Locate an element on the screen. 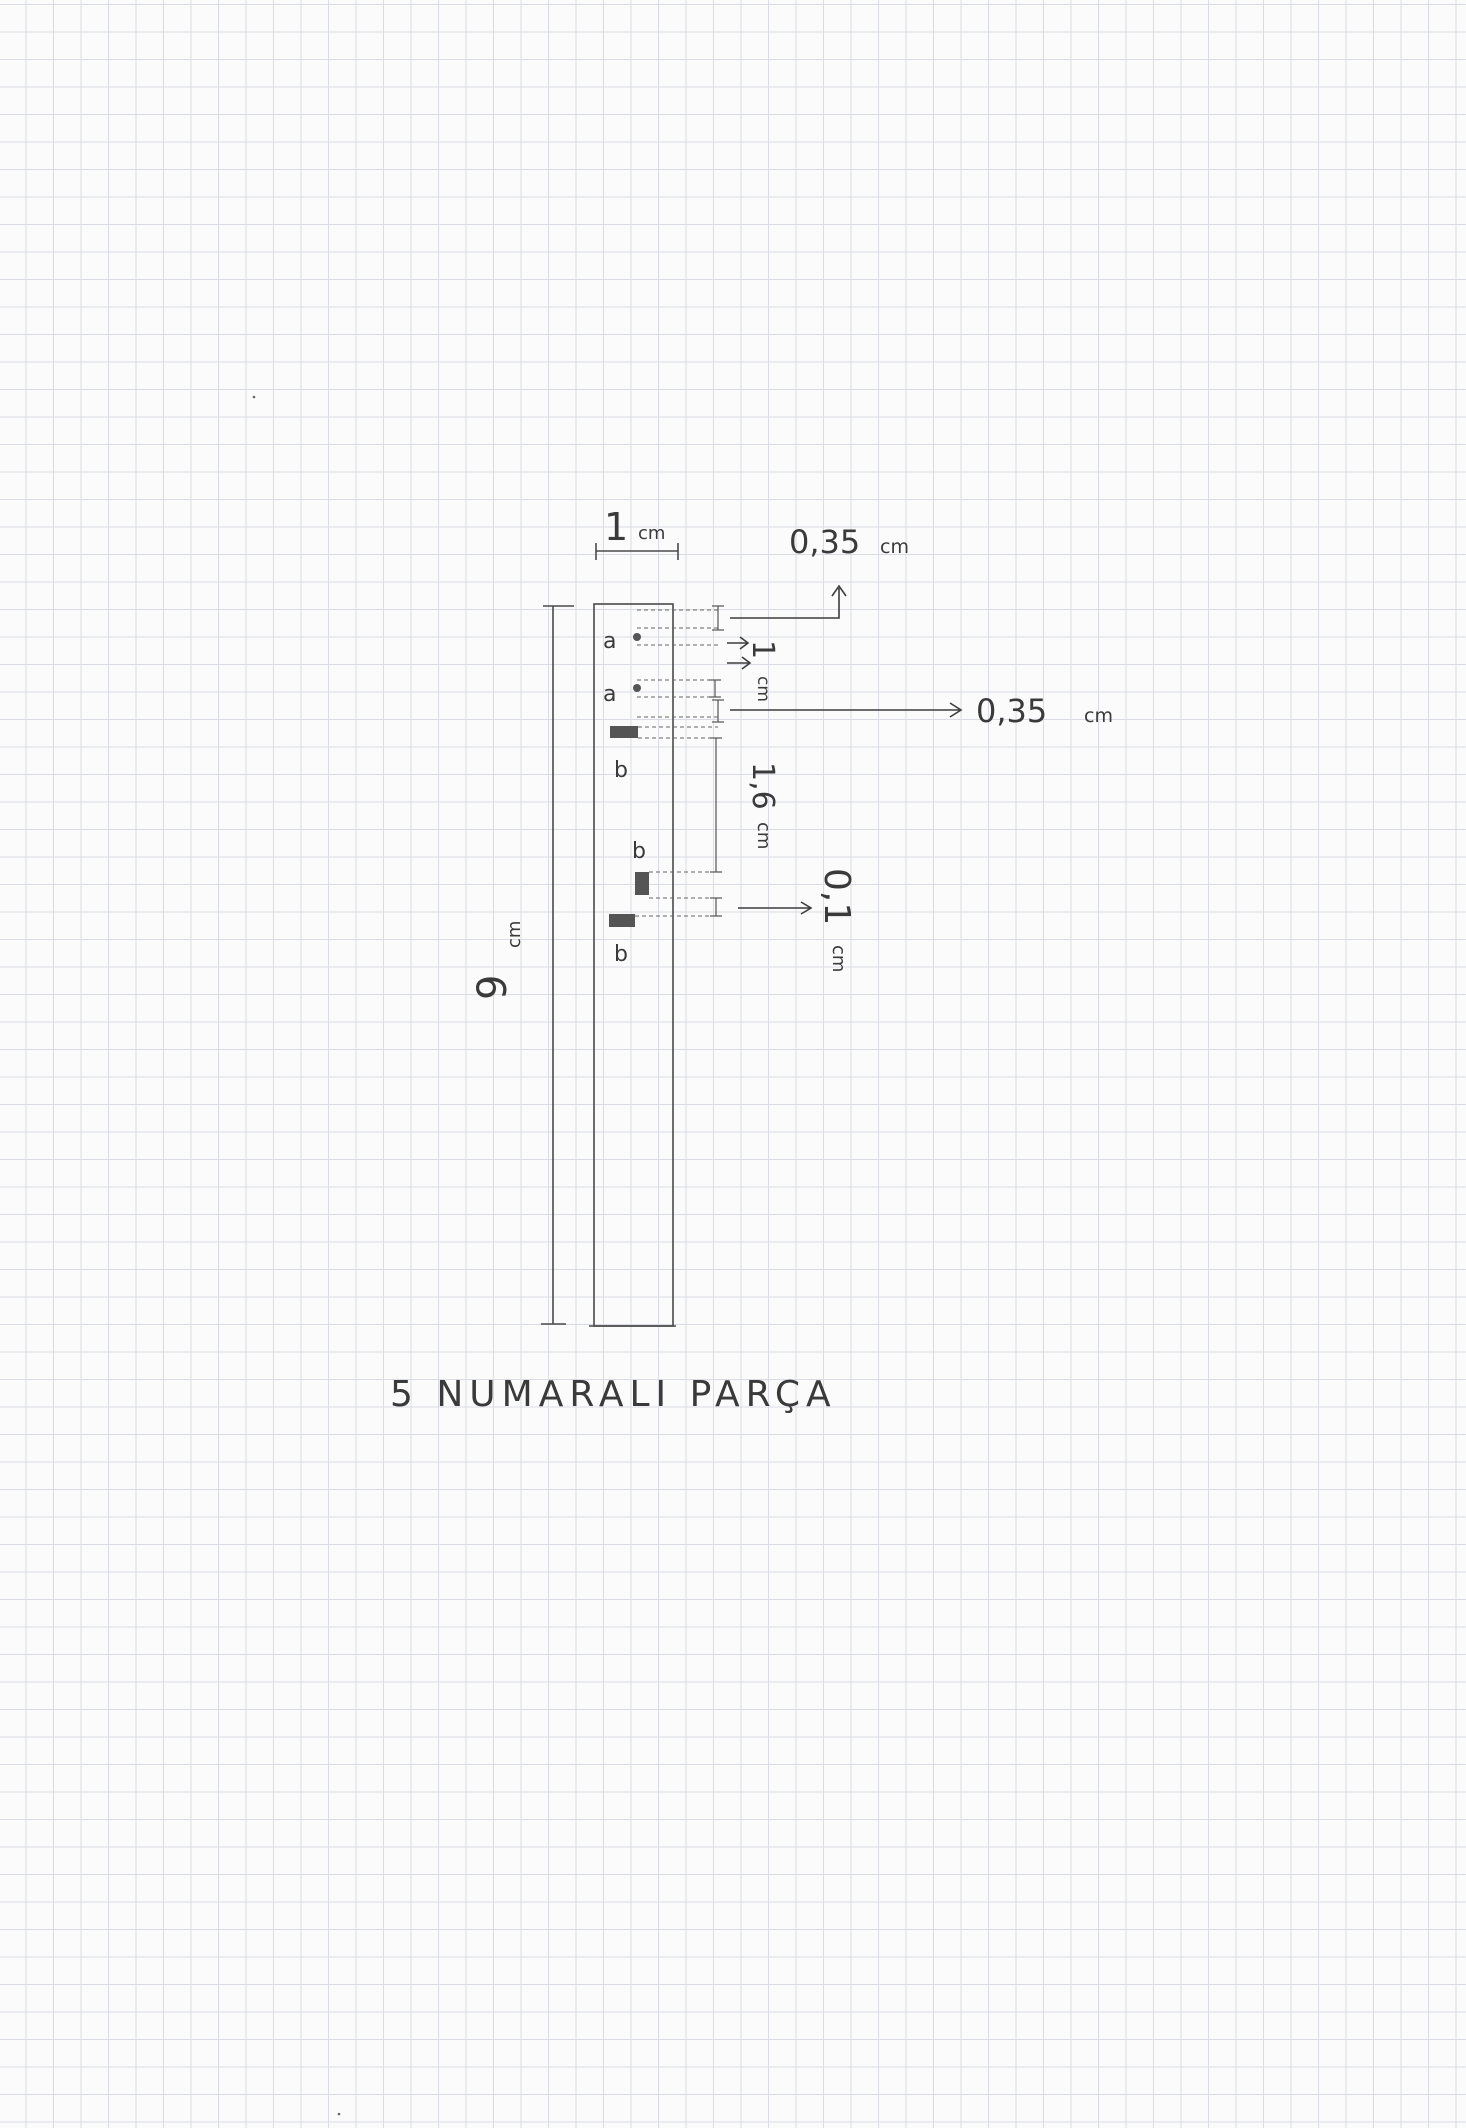 This screenshot has width=1466, height=2128. b-gap-unit: cm is located at coordinates (763, 835).